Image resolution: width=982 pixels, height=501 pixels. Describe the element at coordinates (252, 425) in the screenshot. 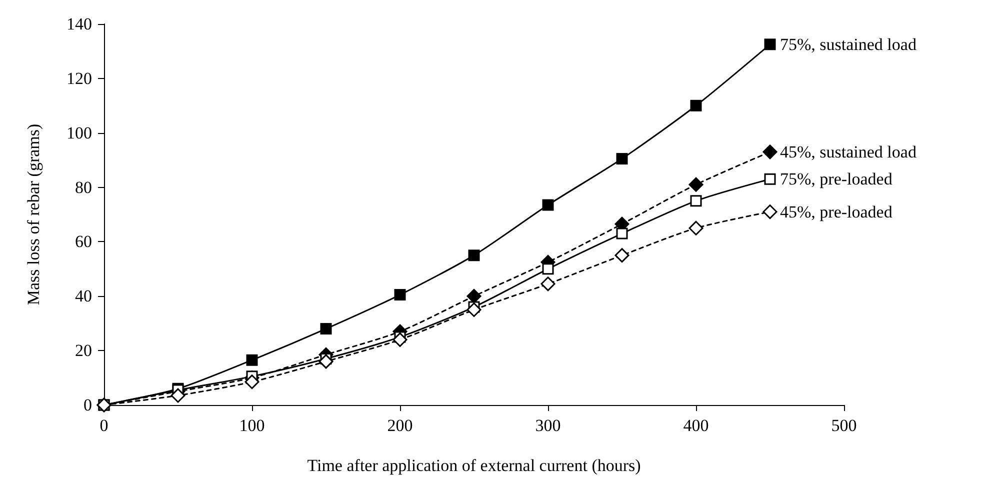

I see `x-tick-label: 100` at that location.